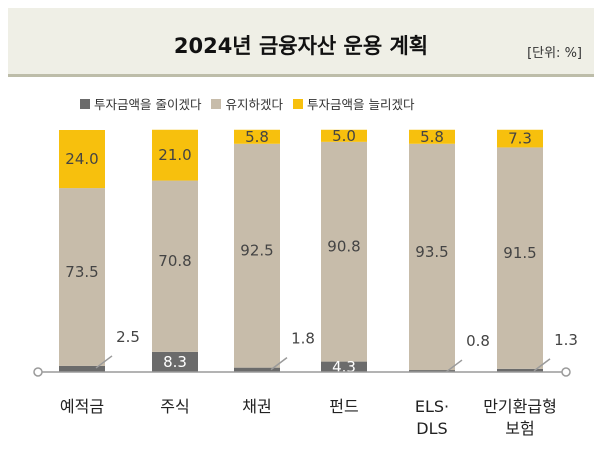 The height and width of the screenshot is (452, 600). Describe the element at coordinates (256, 406) in the screenshot. I see `category-label: 채권` at that location.